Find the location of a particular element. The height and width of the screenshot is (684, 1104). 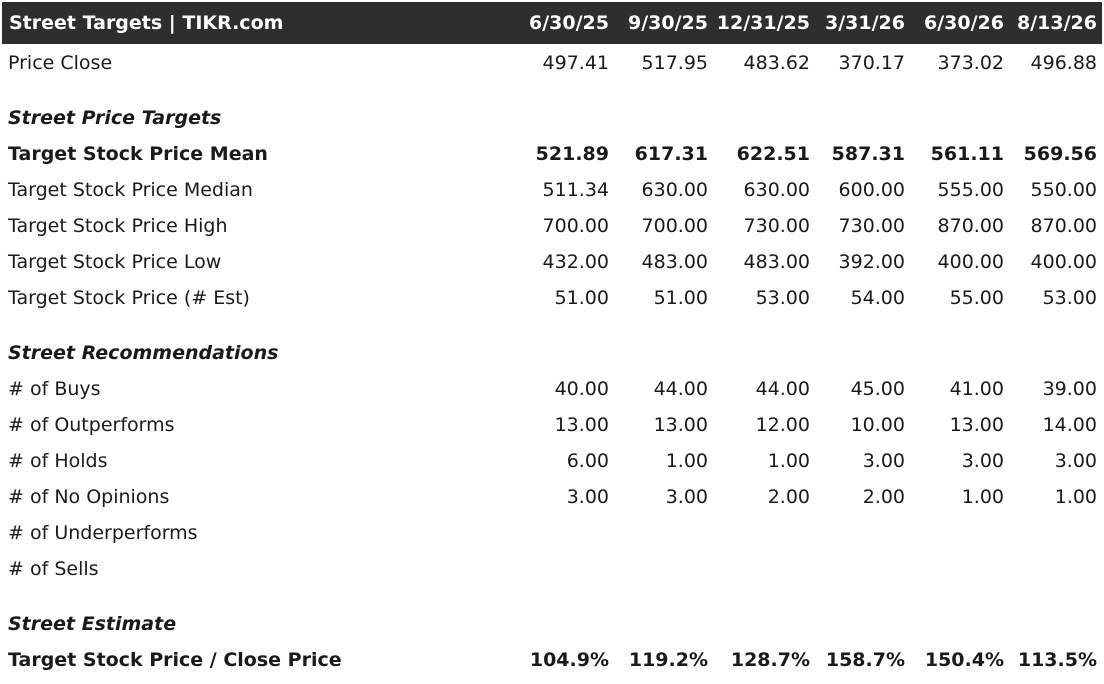

cell-value: 496.88 is located at coordinates (1063, 63).